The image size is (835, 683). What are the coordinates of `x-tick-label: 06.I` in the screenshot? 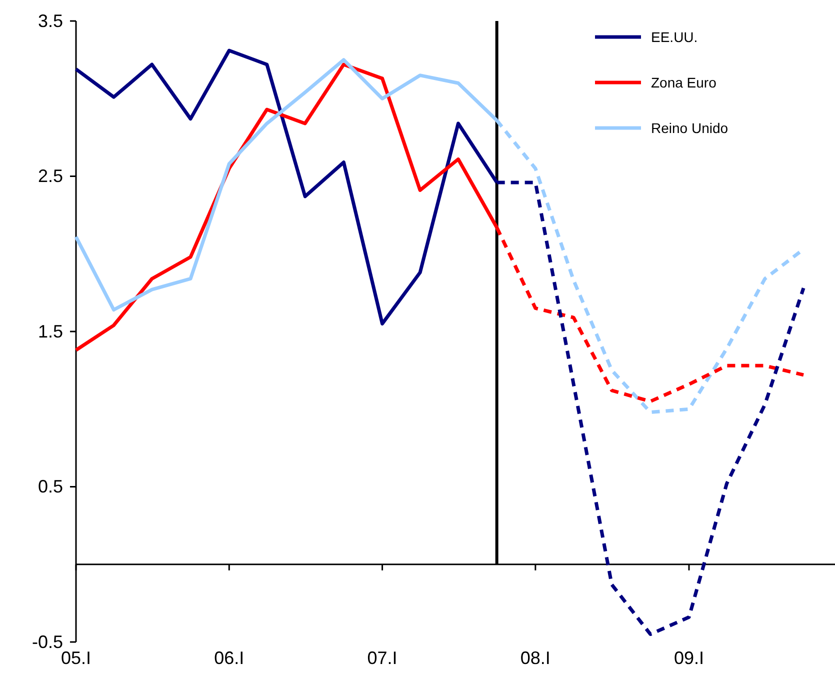 It's located at (229, 658).